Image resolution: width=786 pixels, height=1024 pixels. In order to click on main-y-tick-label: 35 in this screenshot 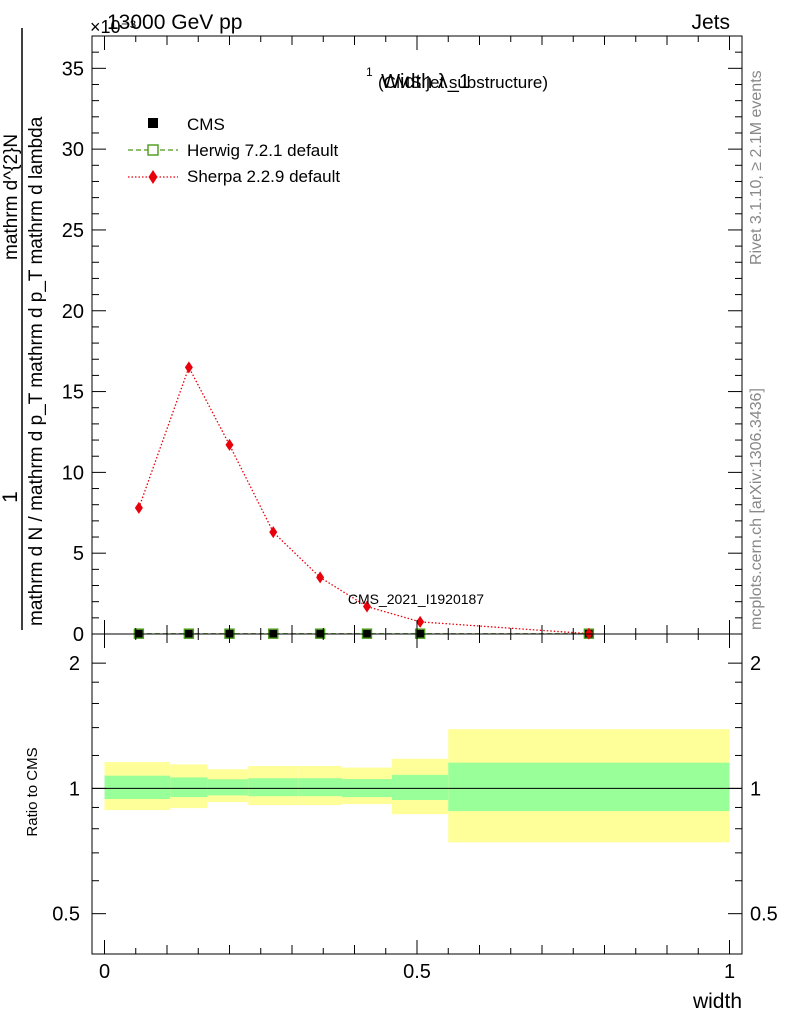, I will do `click(73, 69)`.